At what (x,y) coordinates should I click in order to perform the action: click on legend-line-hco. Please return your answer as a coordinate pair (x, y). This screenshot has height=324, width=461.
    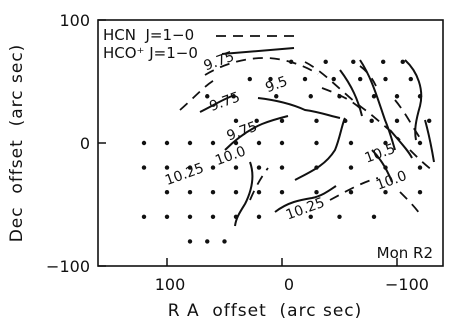
    Looking at the image, I should click on (258, 51).